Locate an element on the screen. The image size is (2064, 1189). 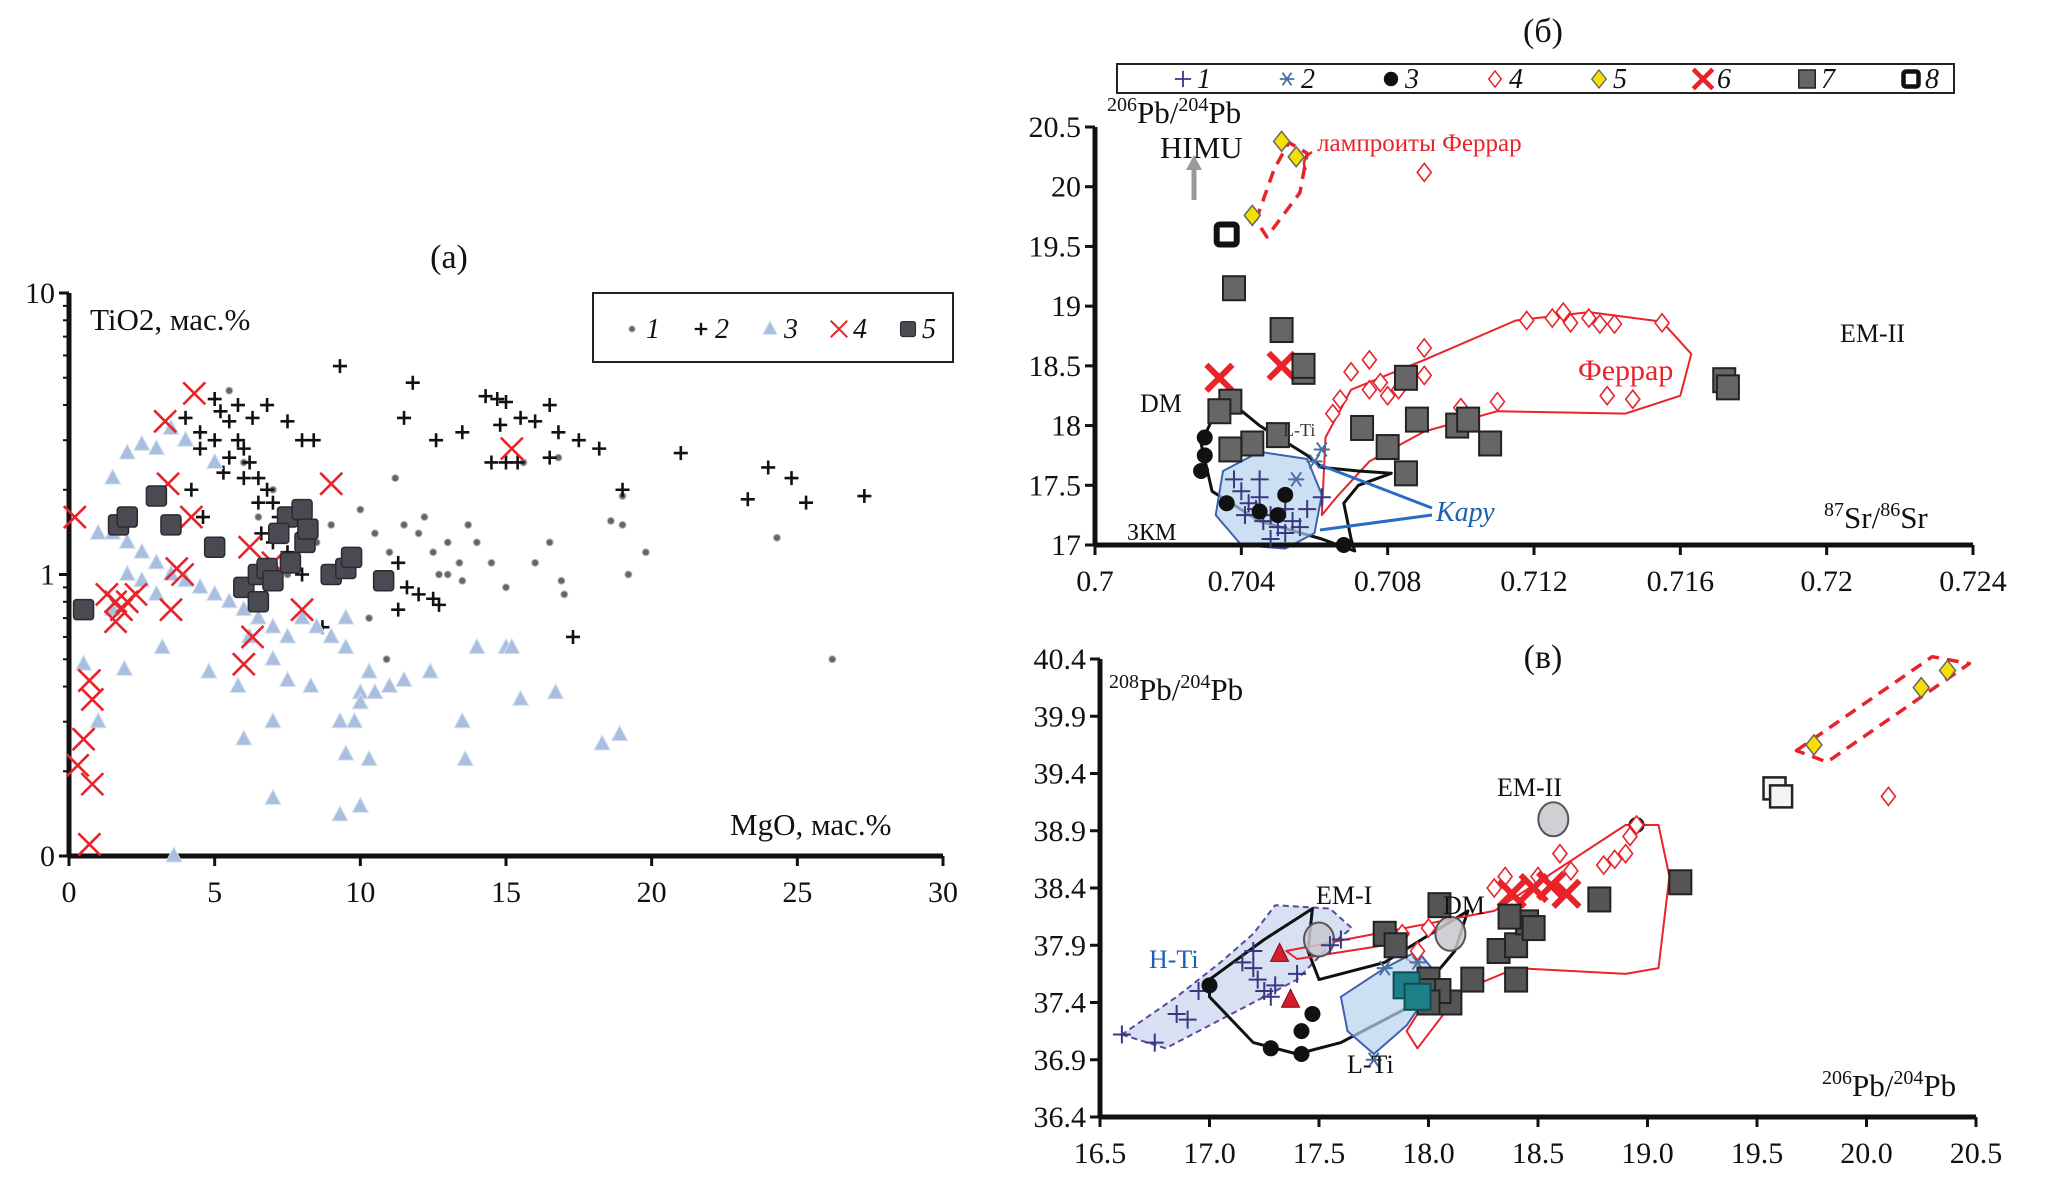
field-layer is located at coordinates (1446, 346).